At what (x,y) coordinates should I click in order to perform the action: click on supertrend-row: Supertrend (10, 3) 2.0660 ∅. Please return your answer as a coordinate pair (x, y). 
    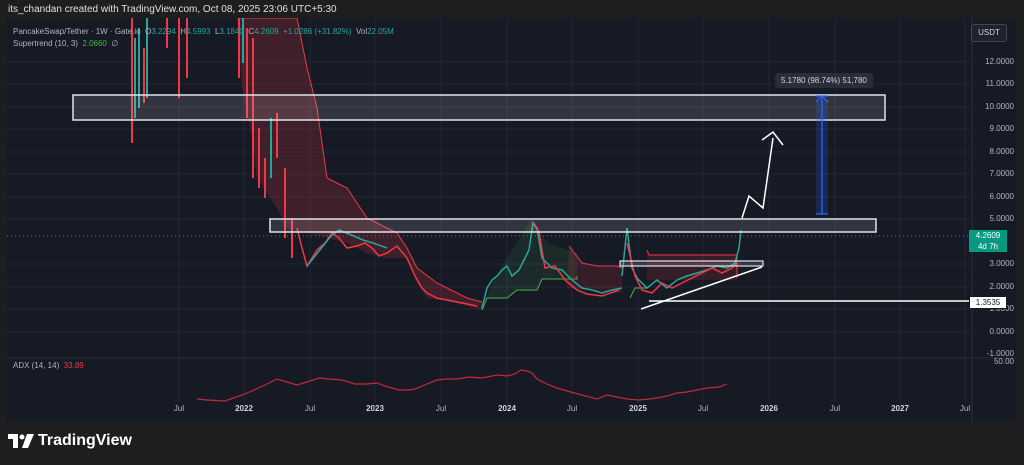
    Looking at the image, I should click on (203, 44).